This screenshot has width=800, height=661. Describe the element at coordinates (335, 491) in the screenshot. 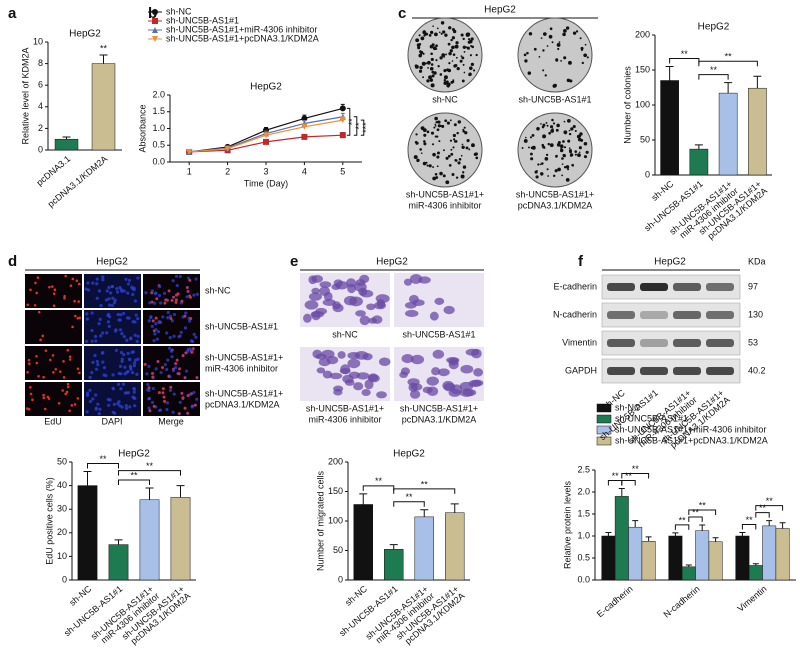

I see `y-tick-label: 150` at that location.